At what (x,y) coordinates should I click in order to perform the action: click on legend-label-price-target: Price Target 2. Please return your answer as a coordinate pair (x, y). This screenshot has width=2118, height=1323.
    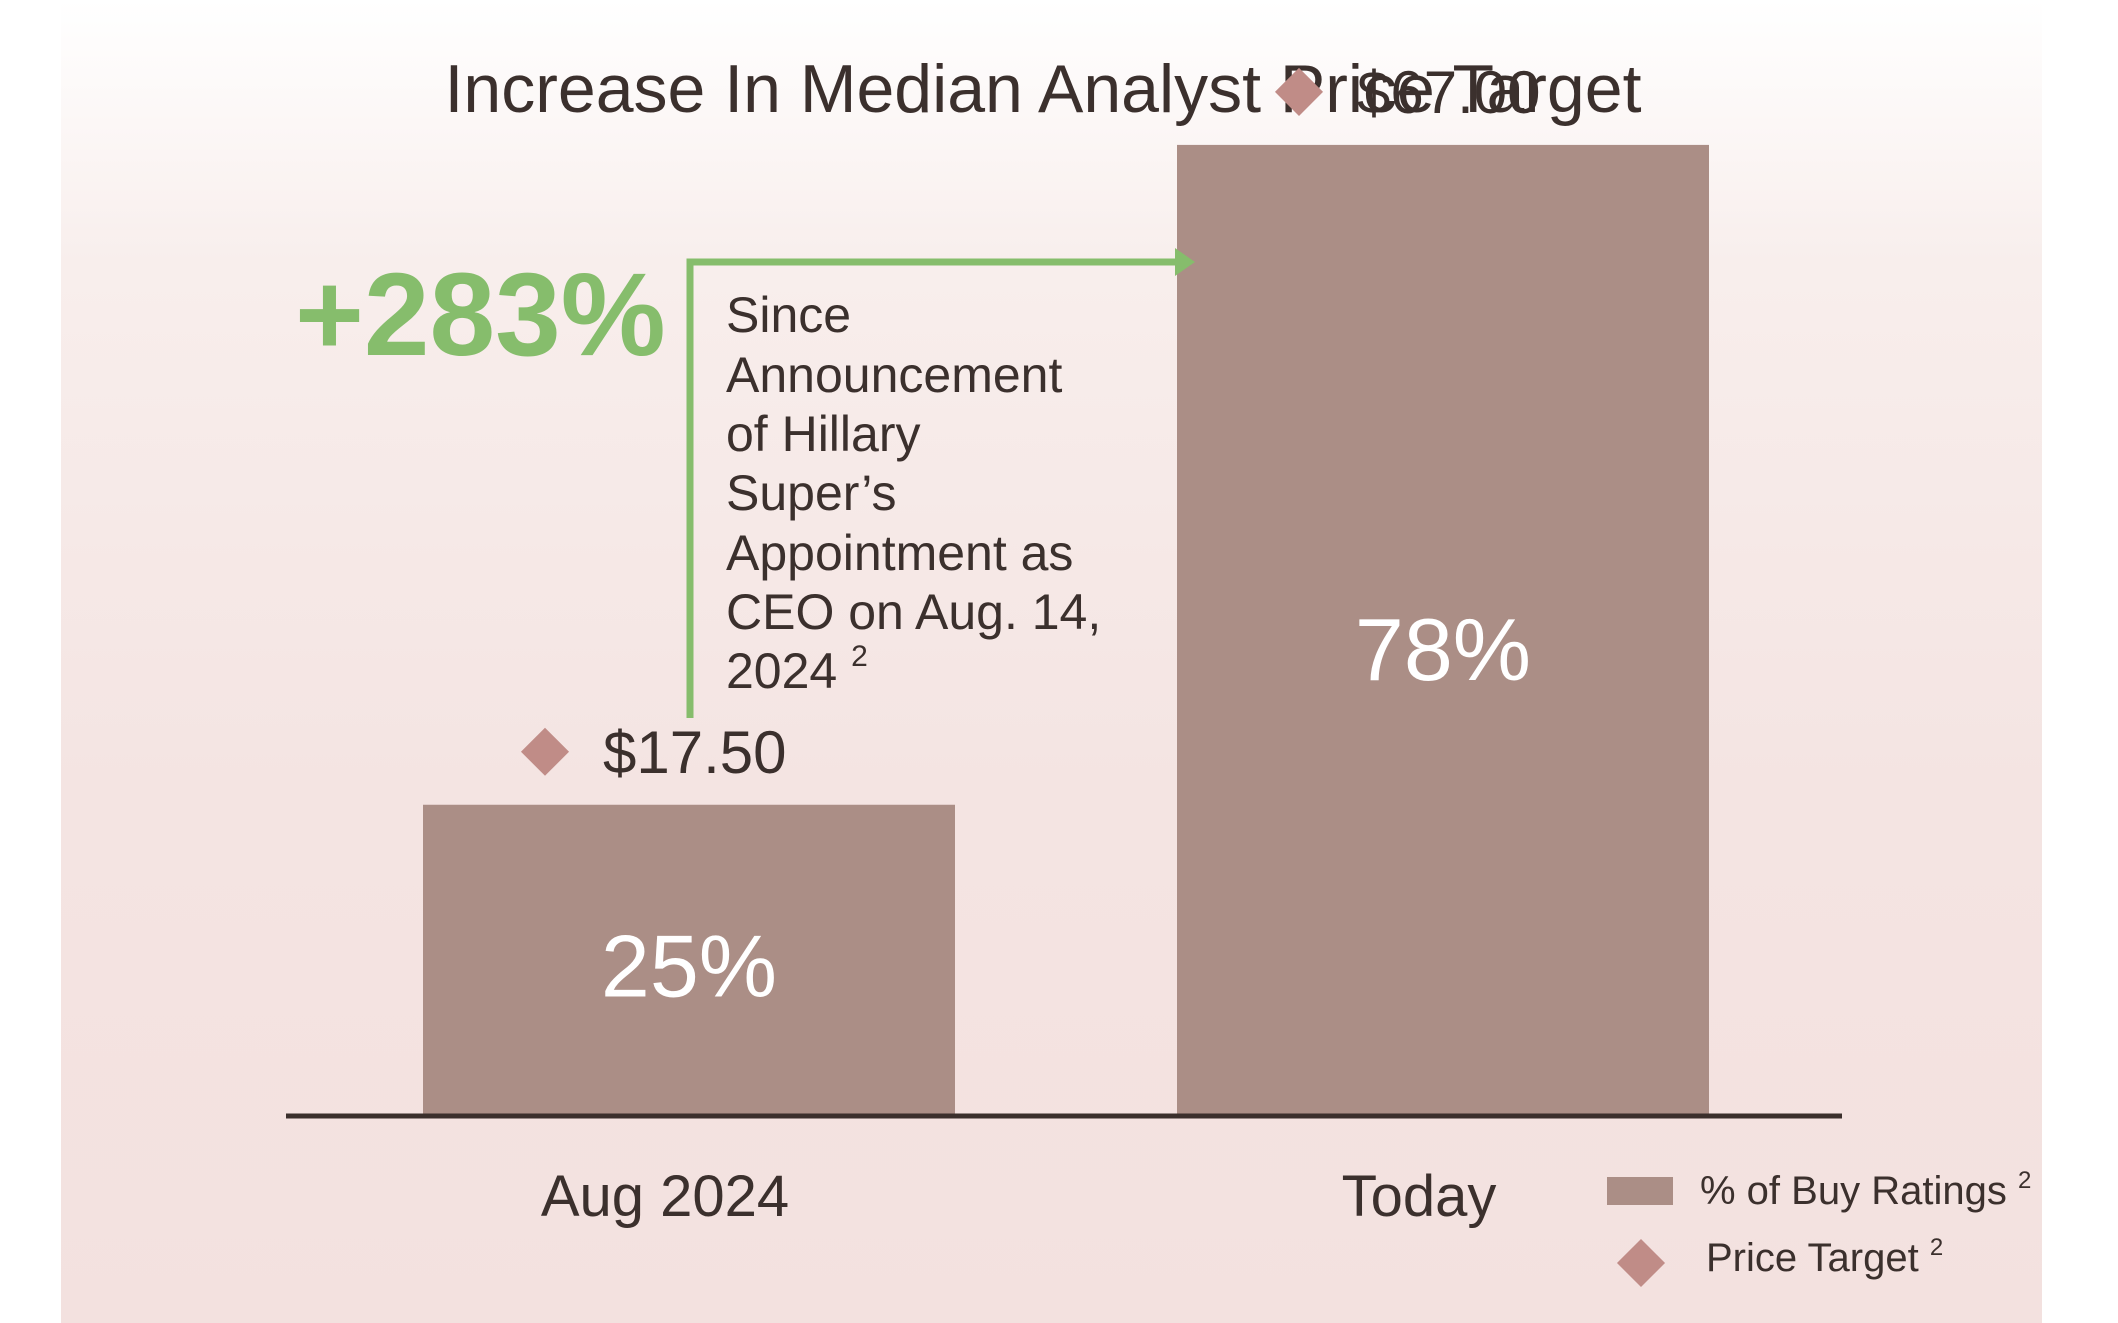
    Looking at the image, I should click on (1824, 1257).